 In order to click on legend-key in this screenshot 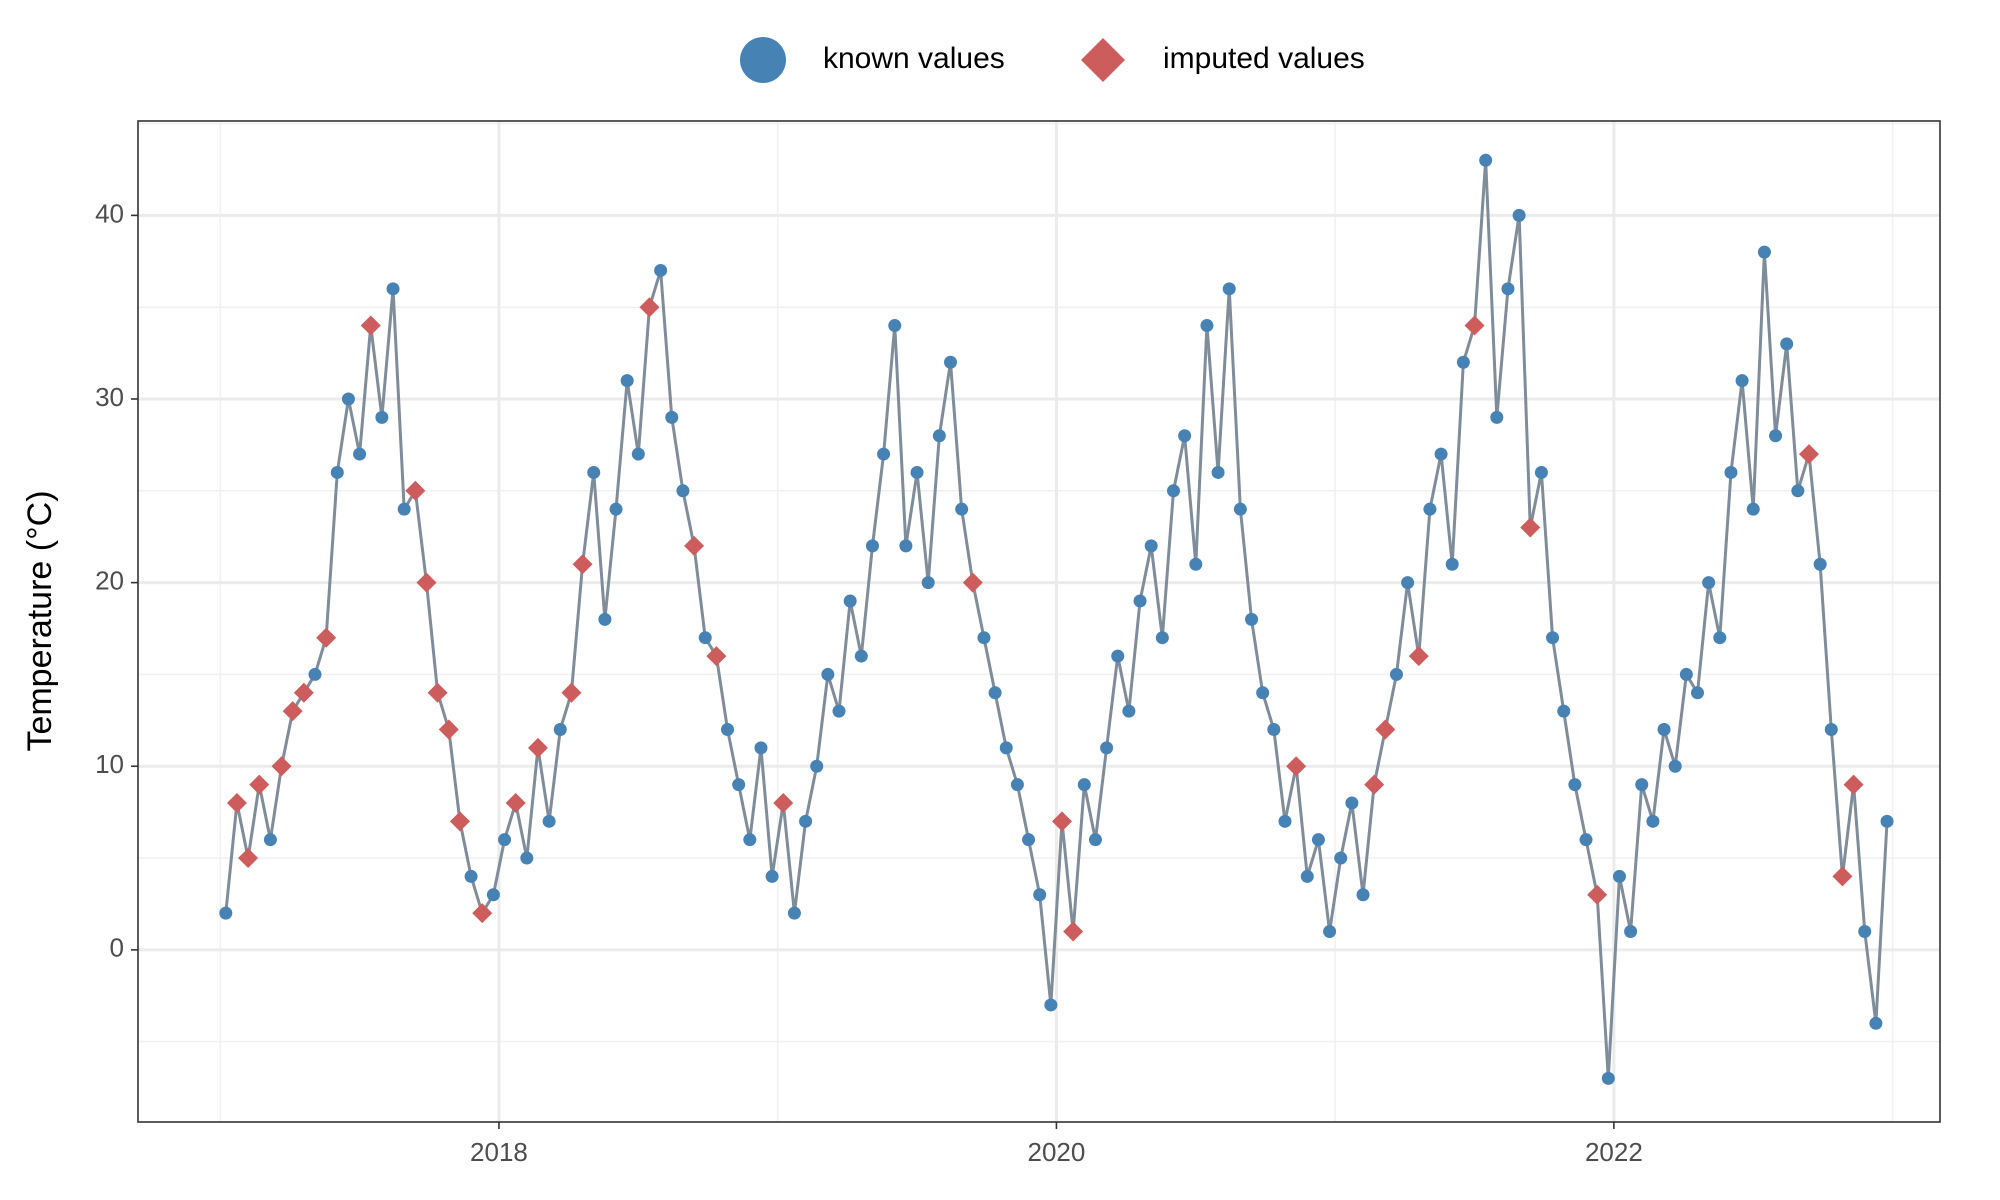, I will do `click(1103, 60)`.